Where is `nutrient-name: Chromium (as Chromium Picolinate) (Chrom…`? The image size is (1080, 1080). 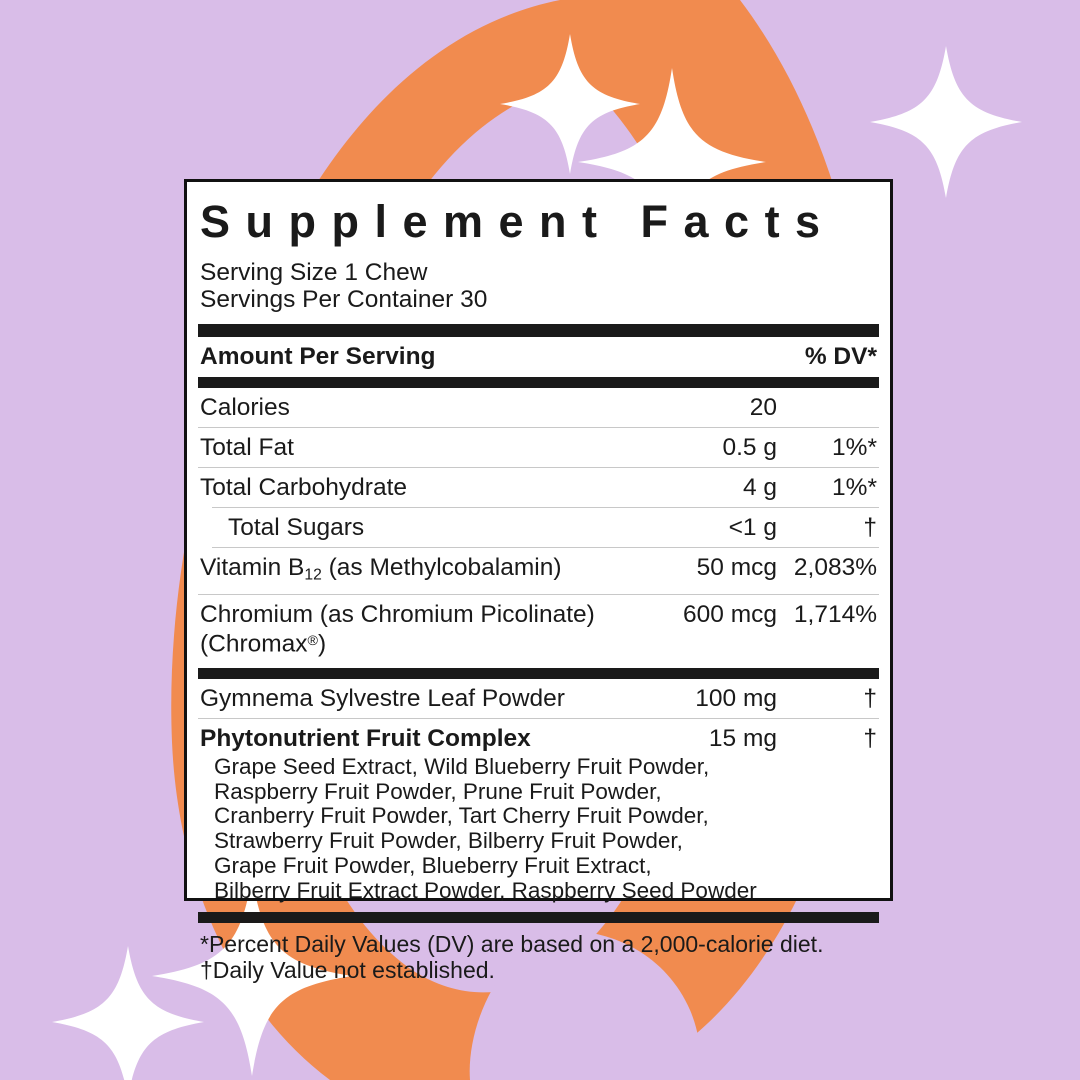 nutrient-name: Chromium (as Chromium Picolinate) (Chrom… is located at coordinates (412, 629).